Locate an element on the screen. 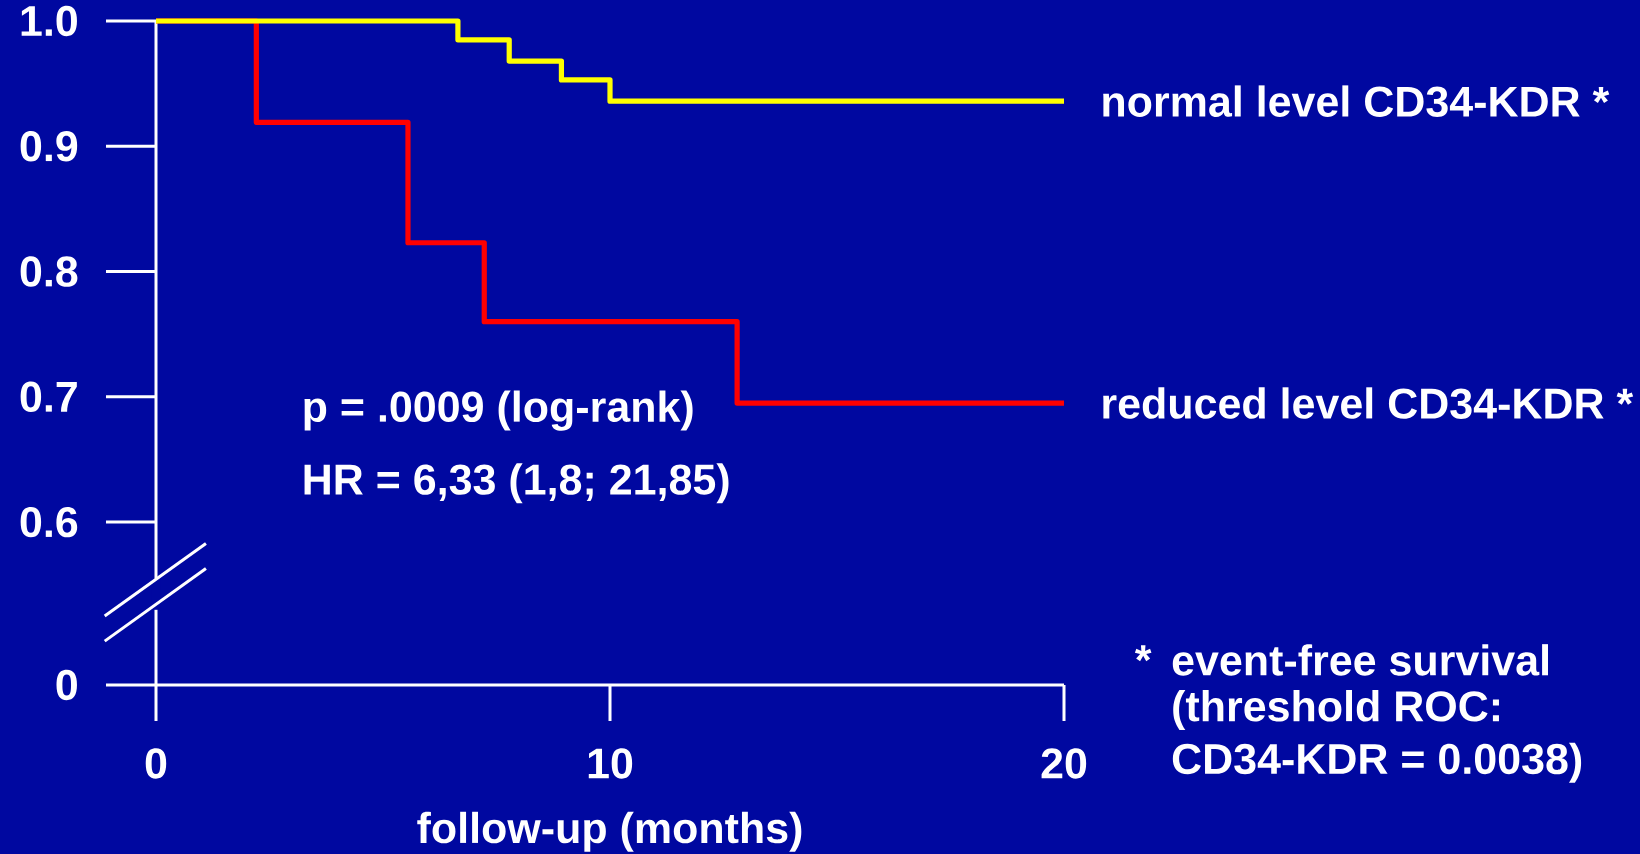  y-tick-label: 0.9 is located at coordinates (49, 146).